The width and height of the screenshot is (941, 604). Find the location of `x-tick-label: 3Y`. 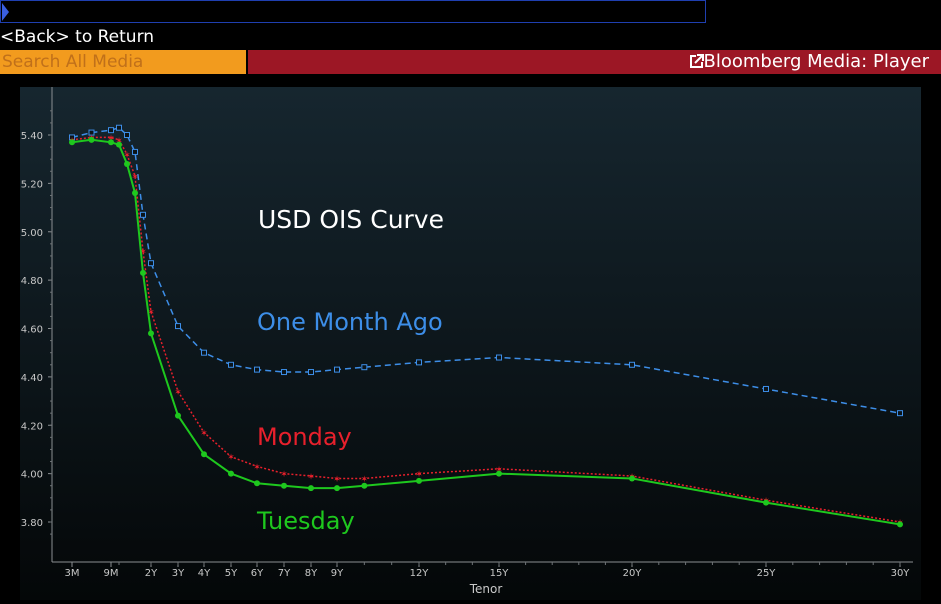

x-tick-label: 3Y is located at coordinates (178, 573).